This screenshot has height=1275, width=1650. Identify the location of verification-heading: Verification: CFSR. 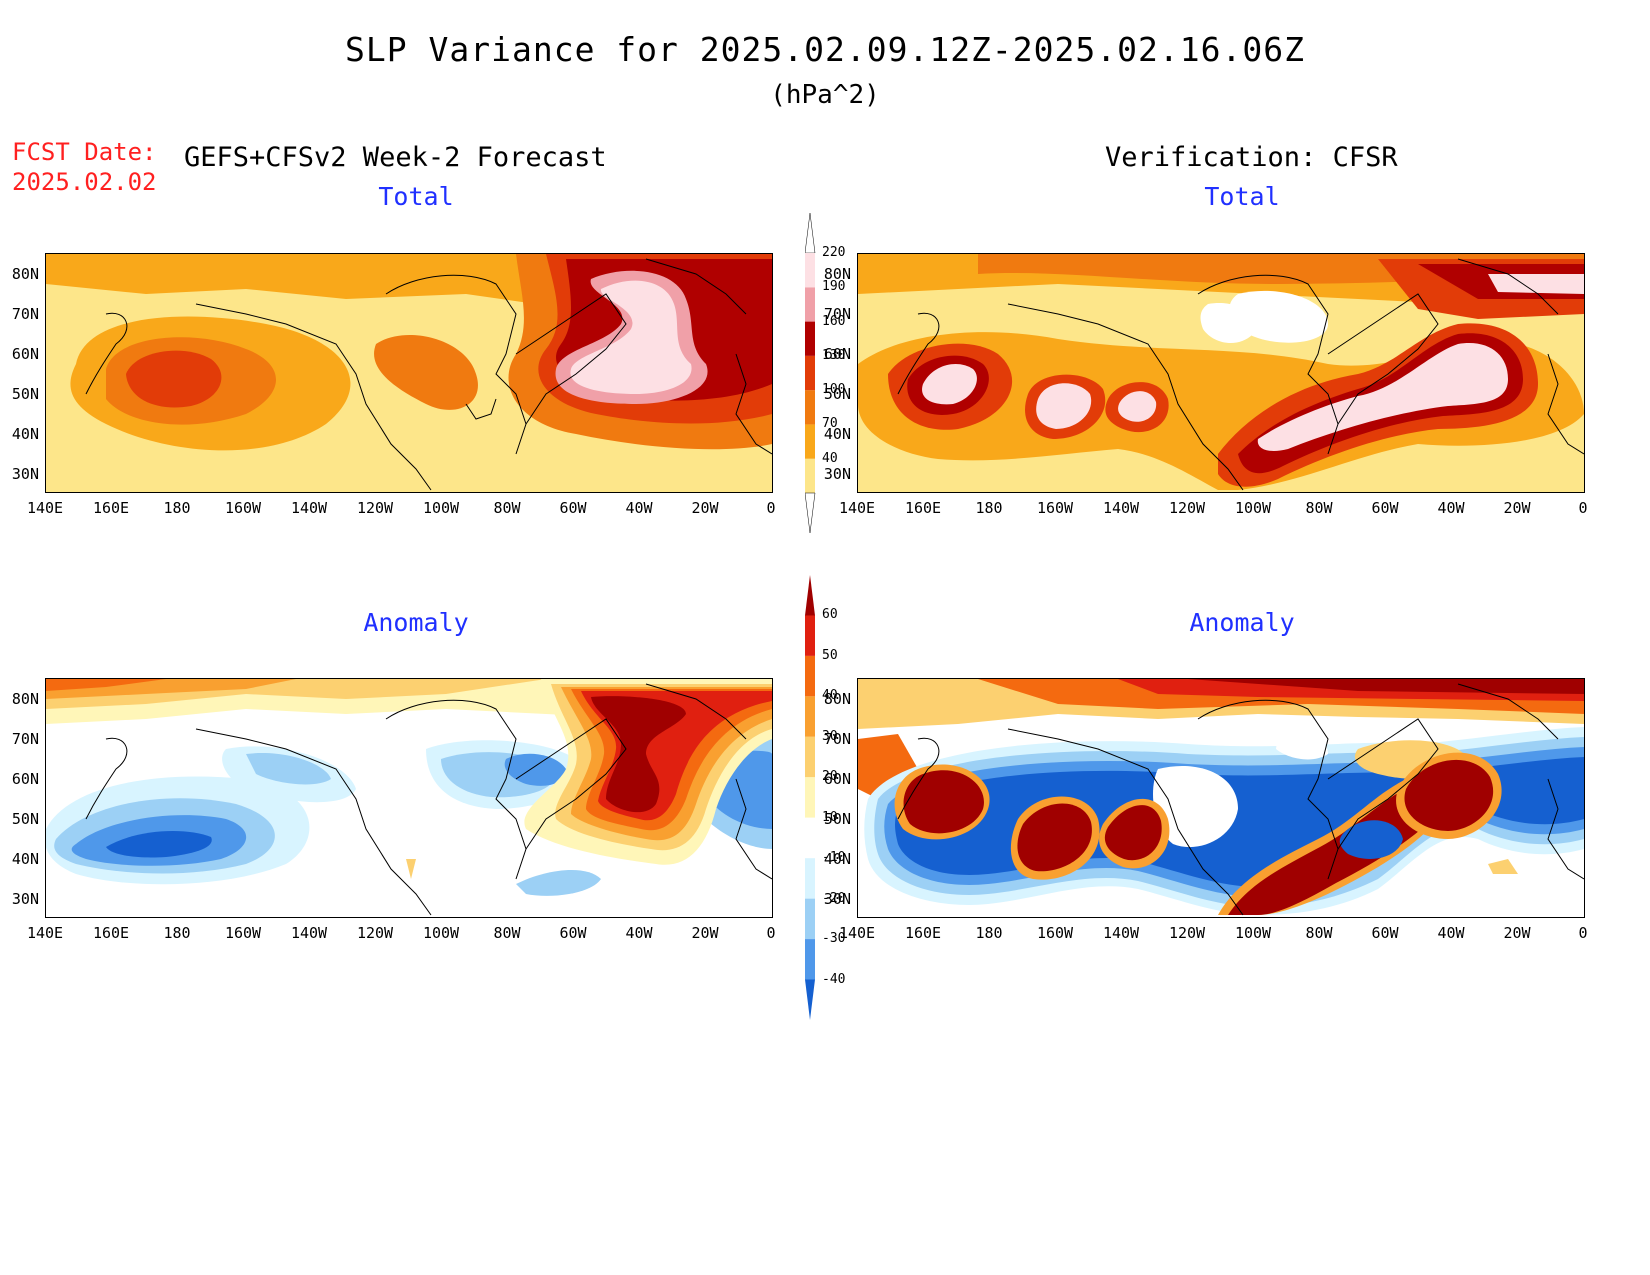
(1251, 157).